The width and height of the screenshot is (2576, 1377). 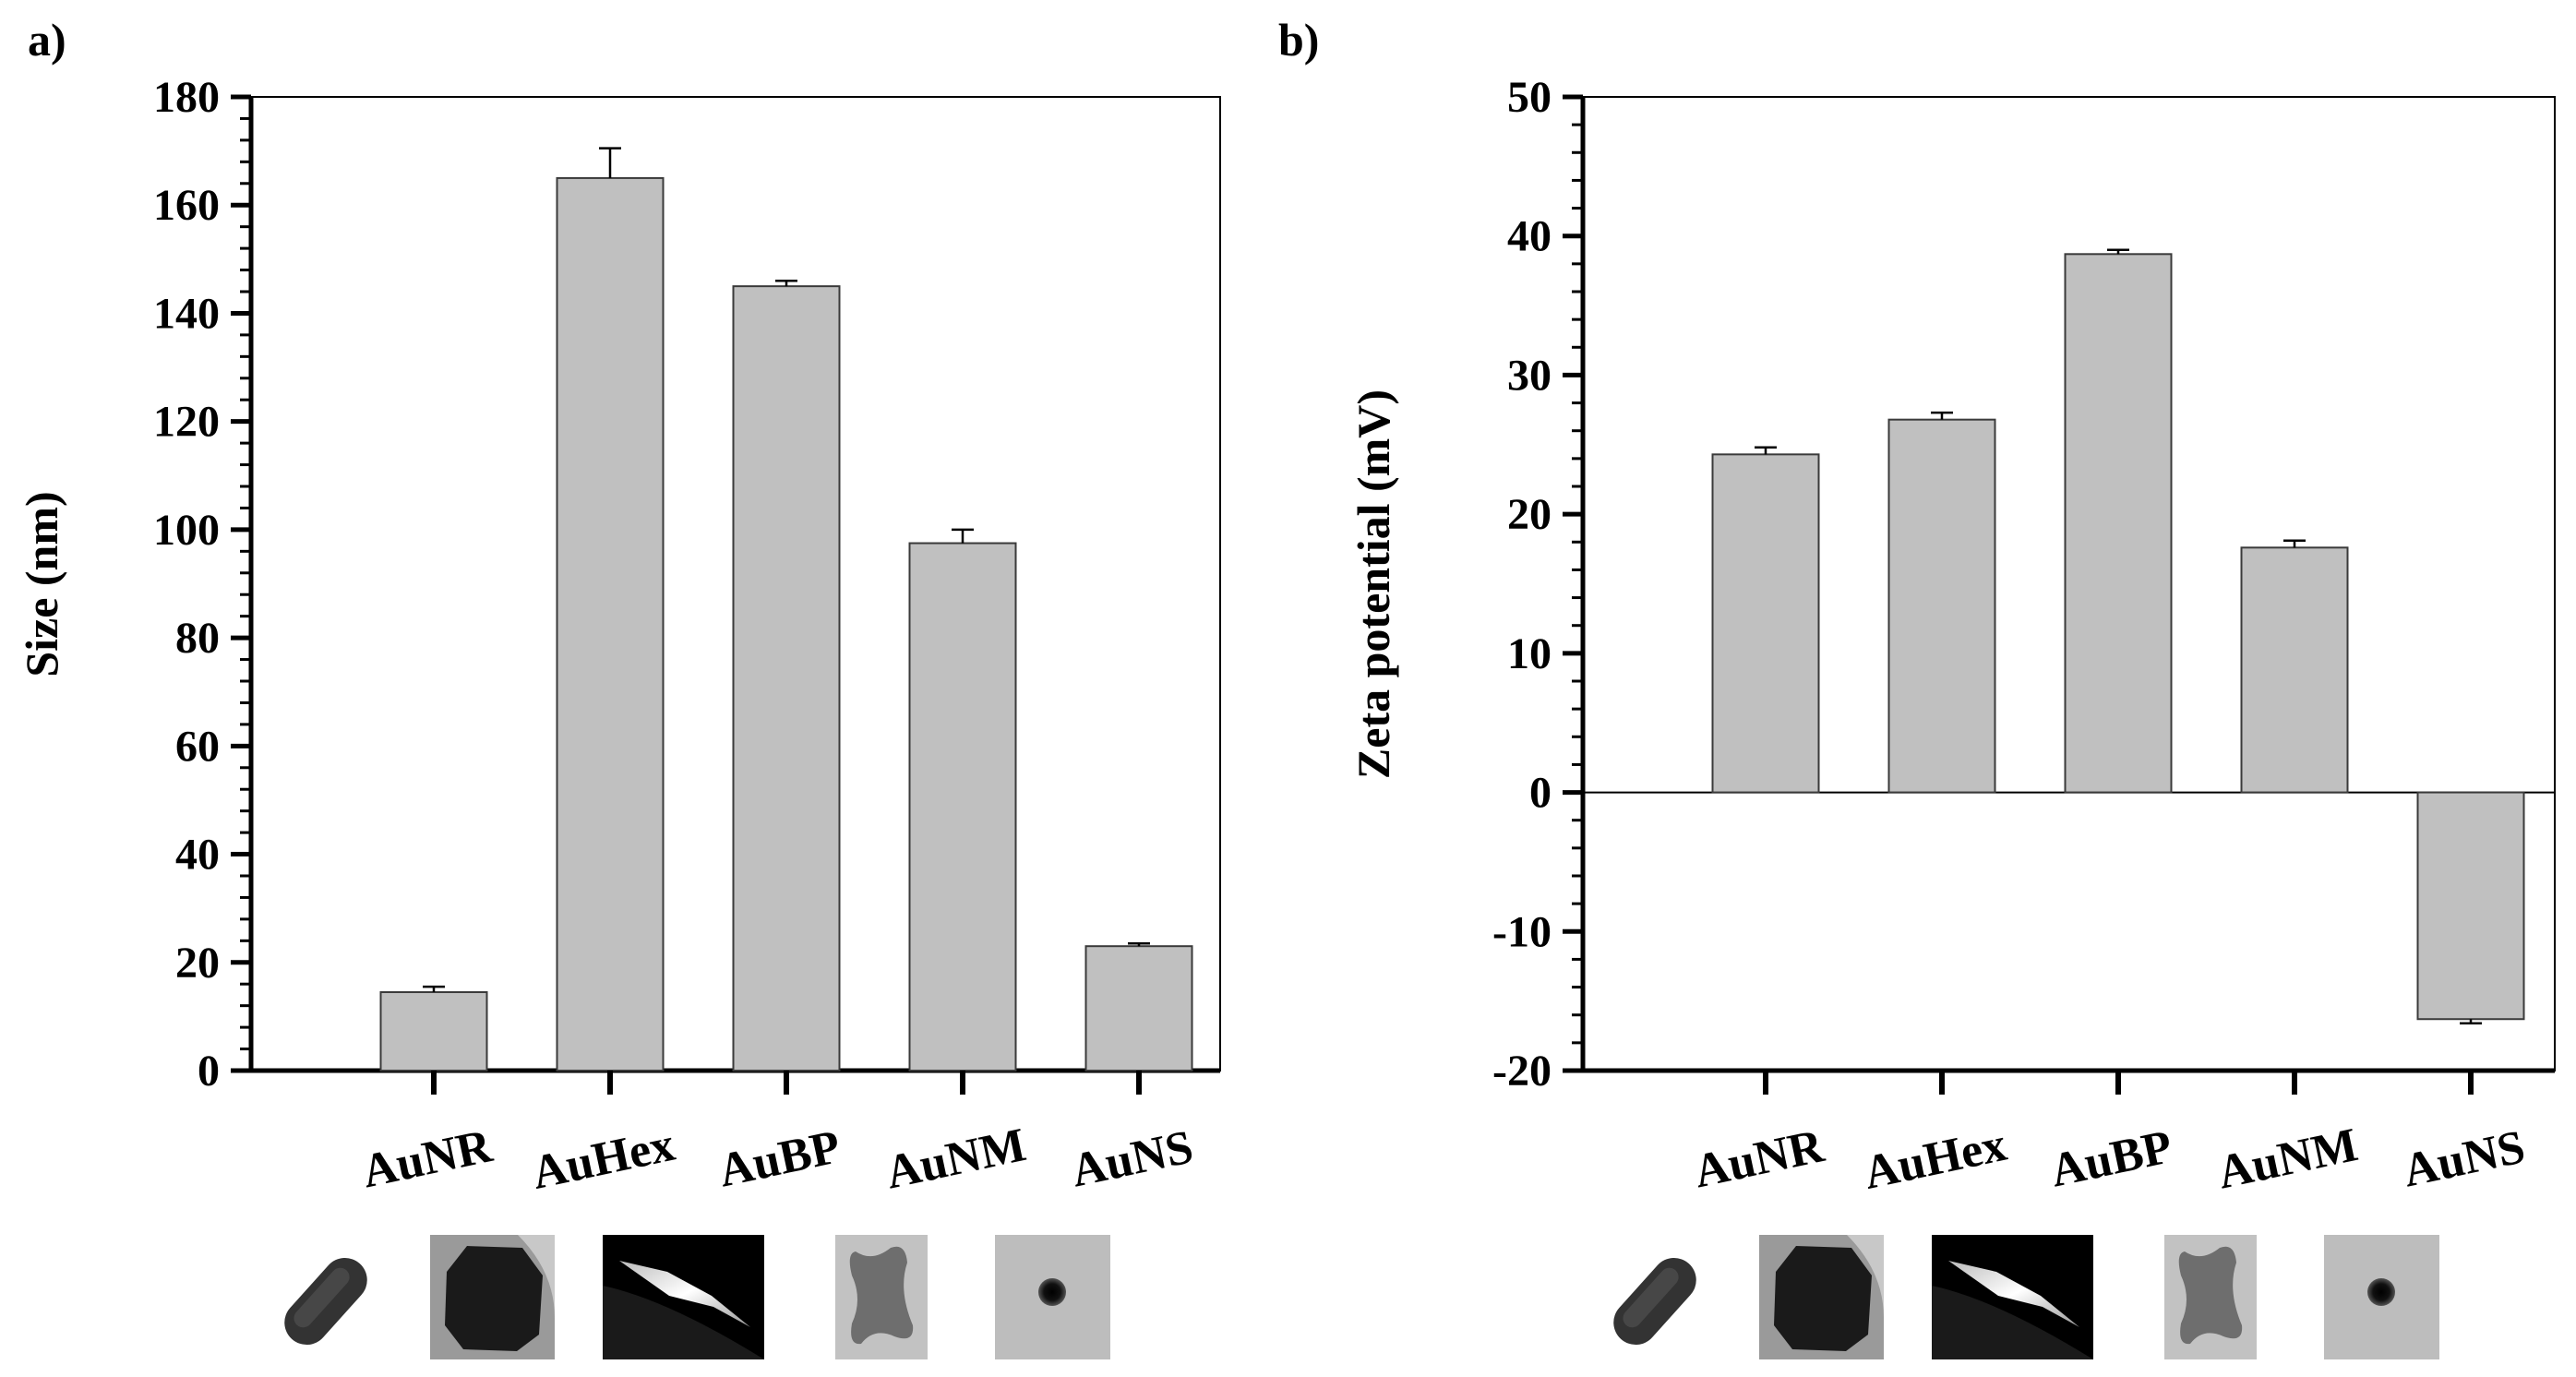 What do you see at coordinates (1298, 40) in the screenshot?
I see `panel-label-b: b)` at bounding box center [1298, 40].